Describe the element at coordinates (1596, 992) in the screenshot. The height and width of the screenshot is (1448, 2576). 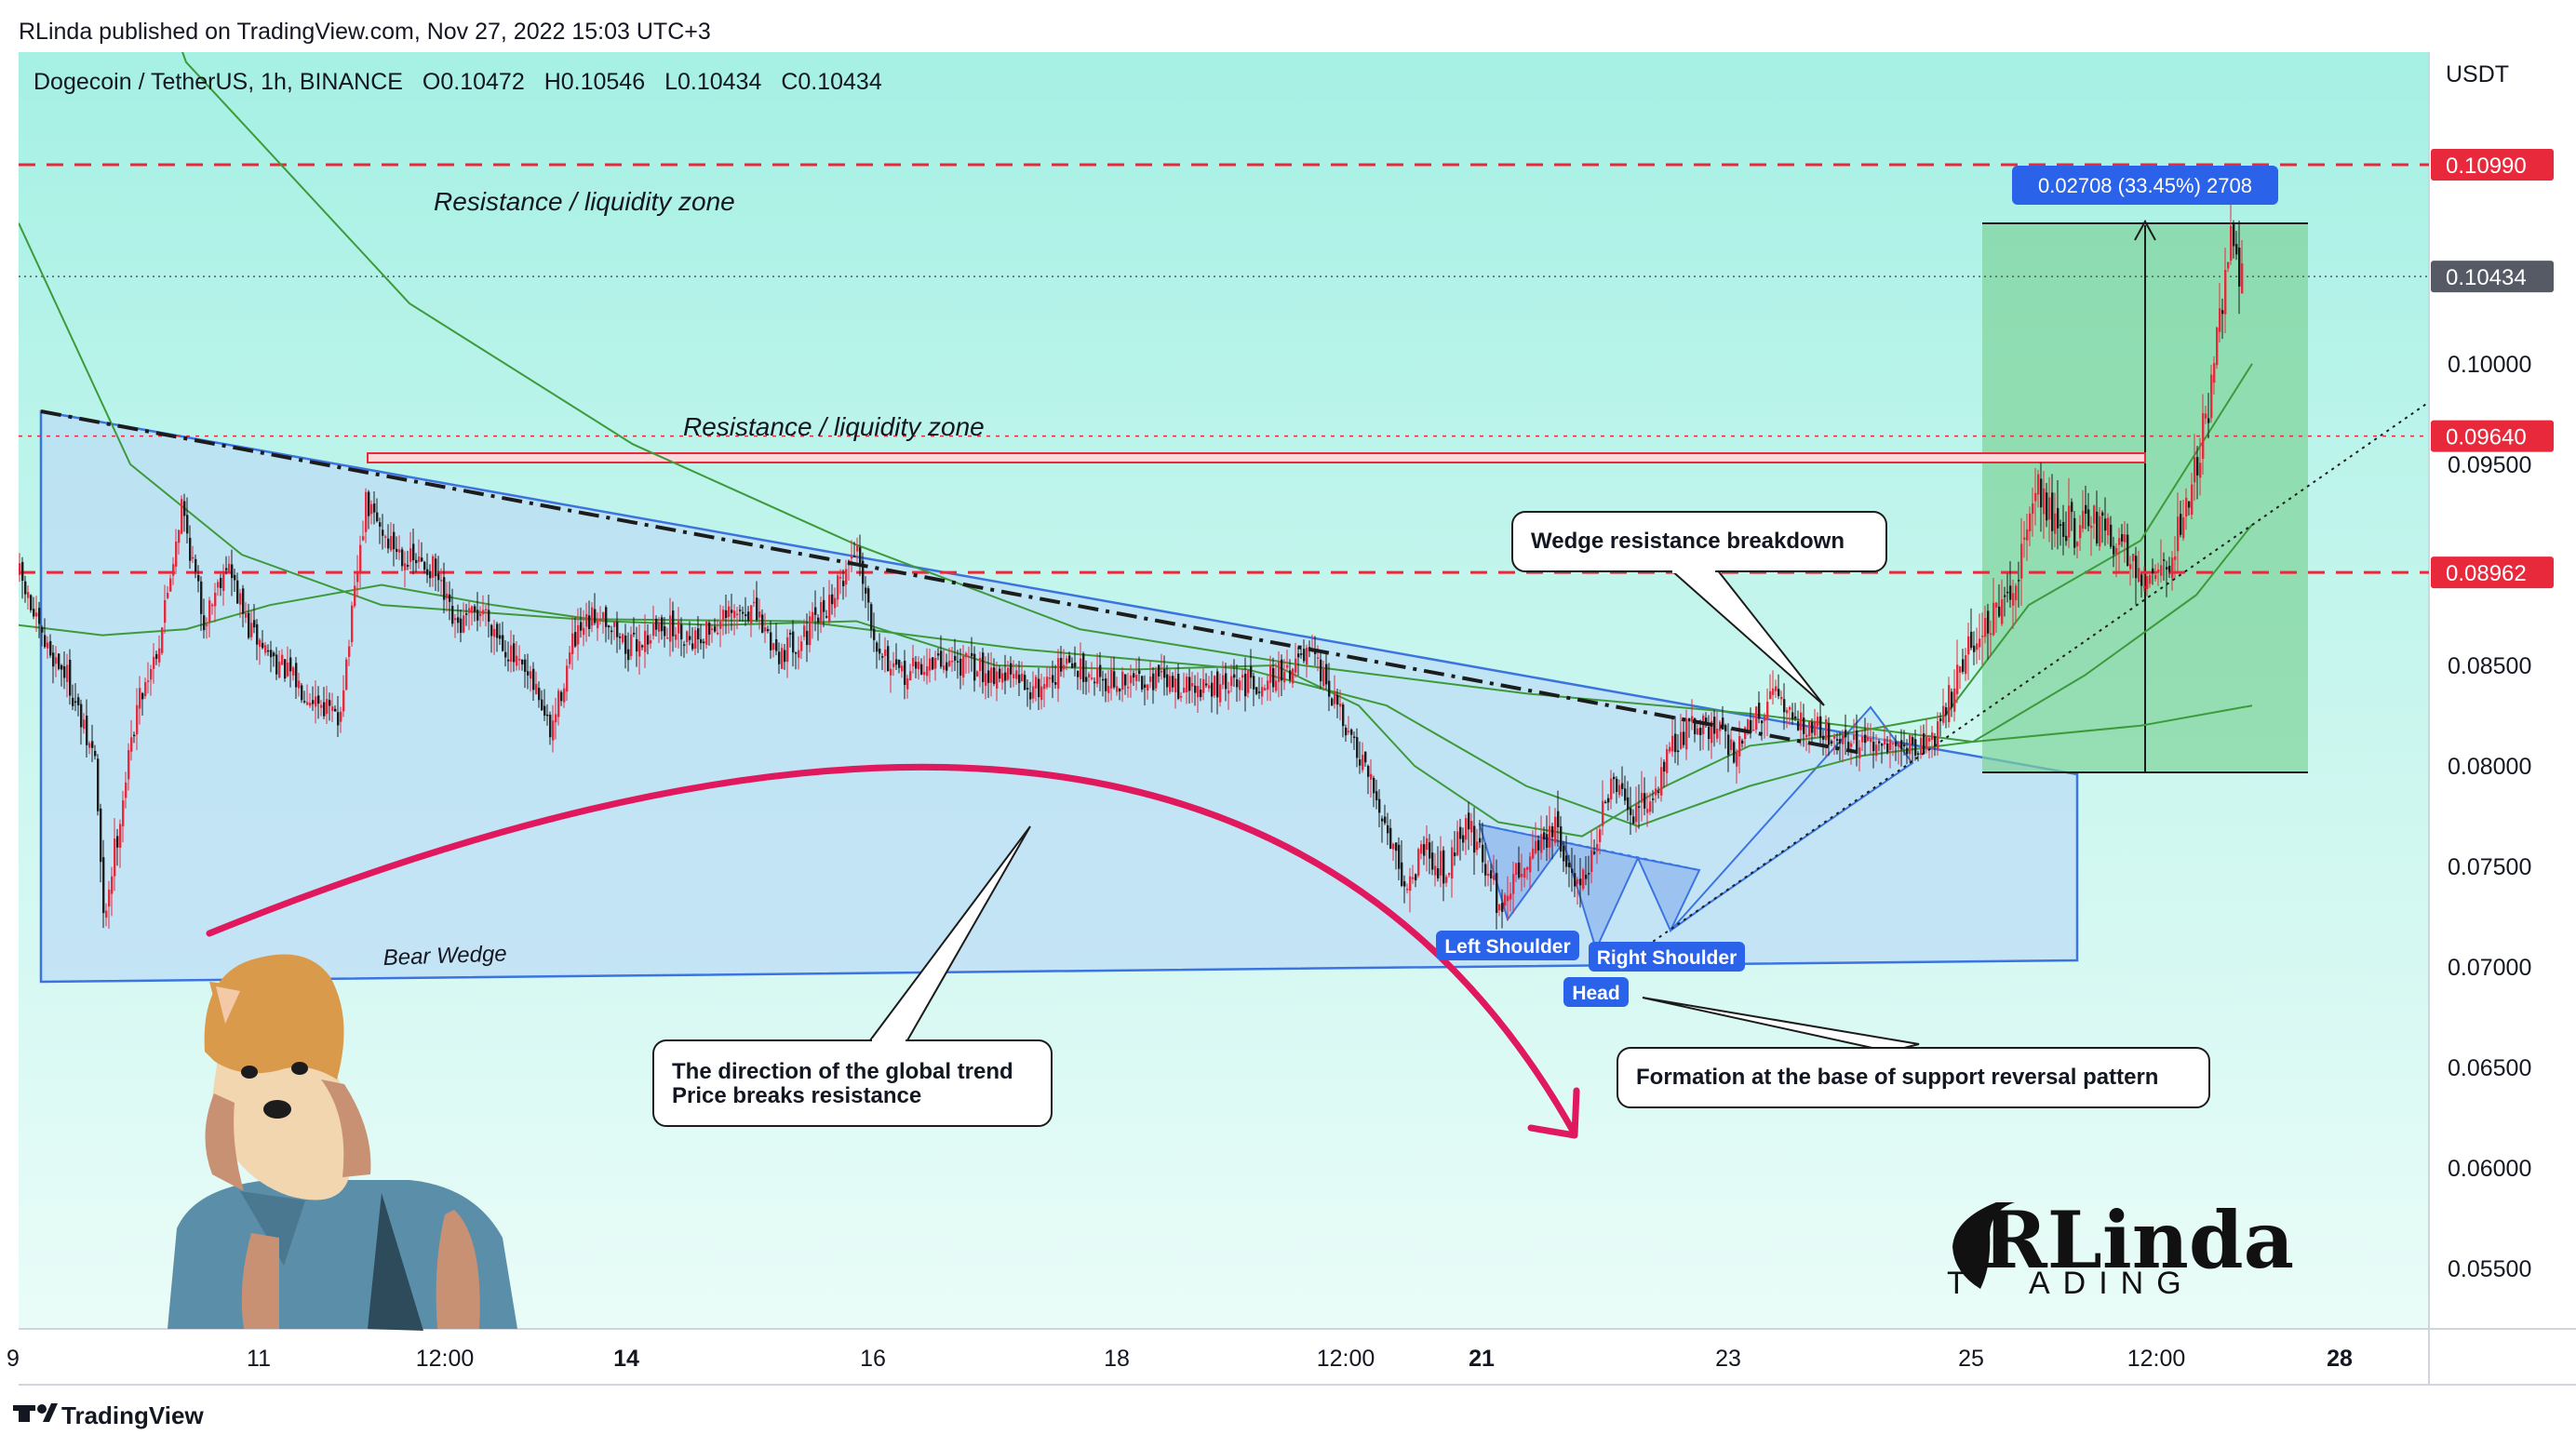
I see `head-chip: Head` at that location.